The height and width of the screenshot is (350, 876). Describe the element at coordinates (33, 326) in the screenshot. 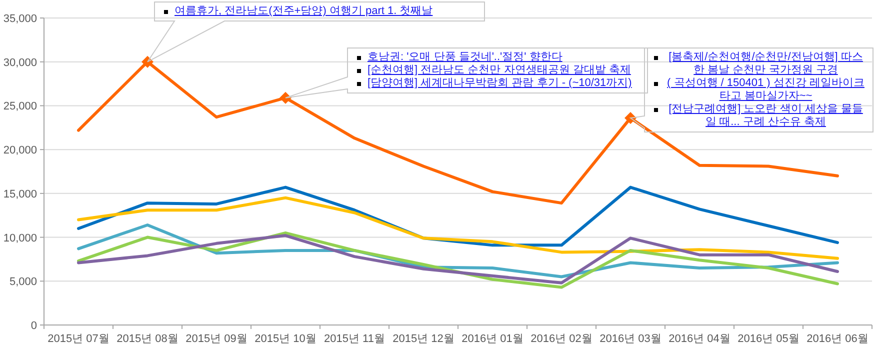

I see `y-tick-label: 0` at that location.